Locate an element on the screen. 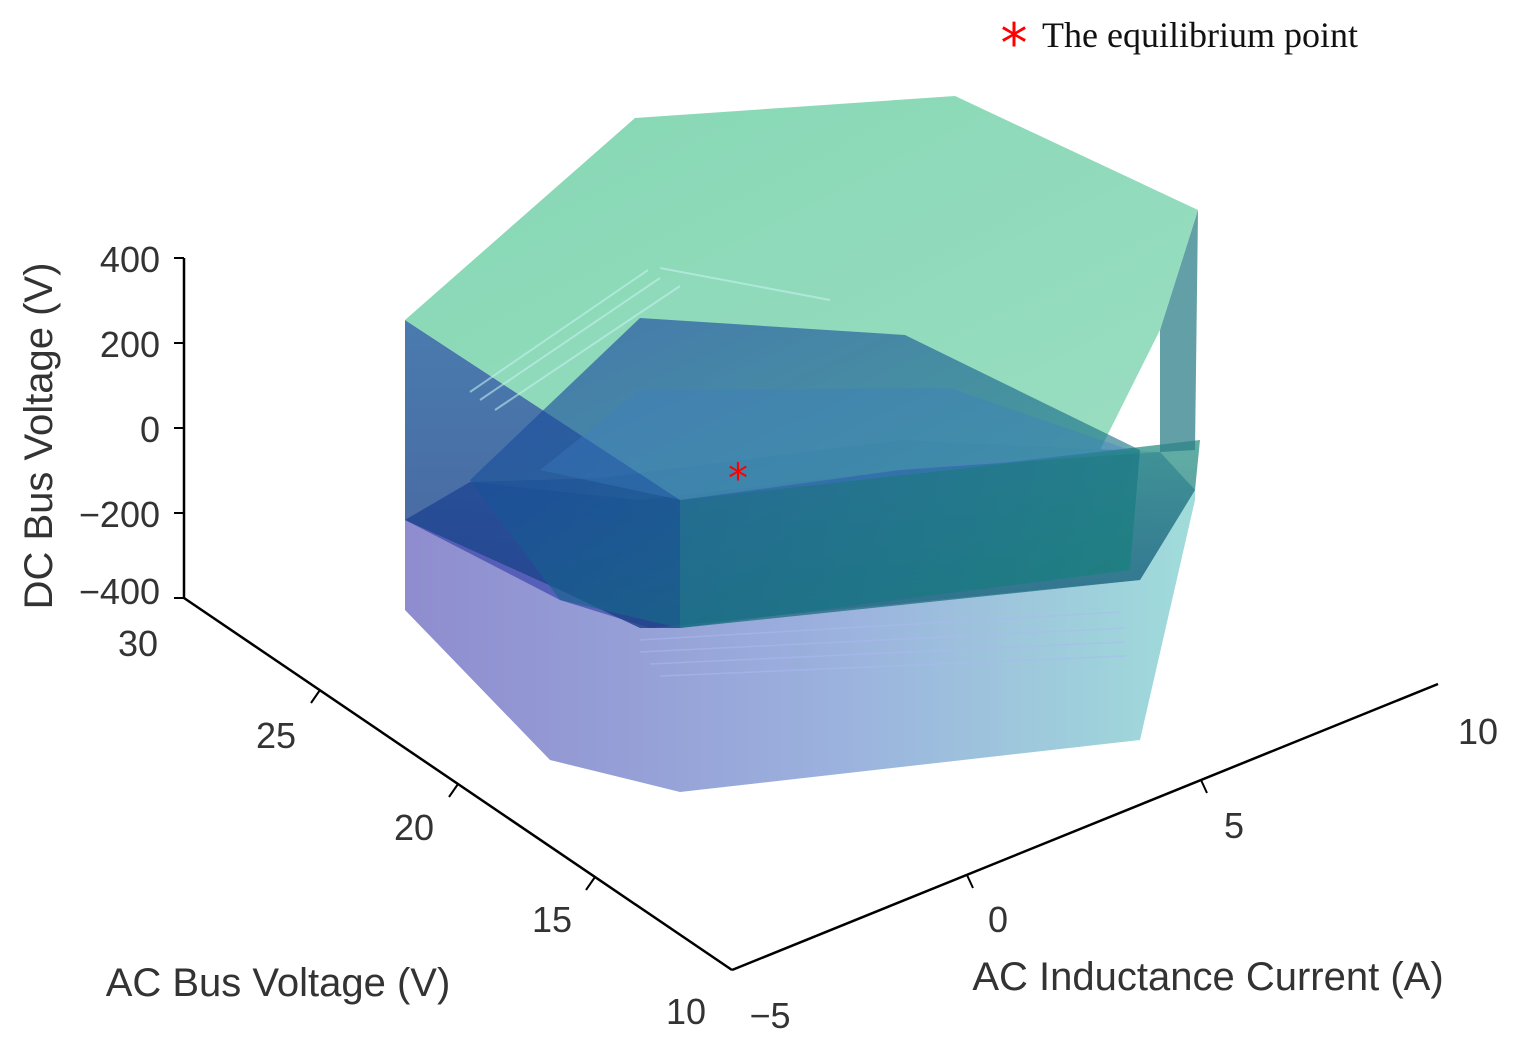 The width and height of the screenshot is (1527, 1048). y-tick-label: 10 is located at coordinates (686, 1011).